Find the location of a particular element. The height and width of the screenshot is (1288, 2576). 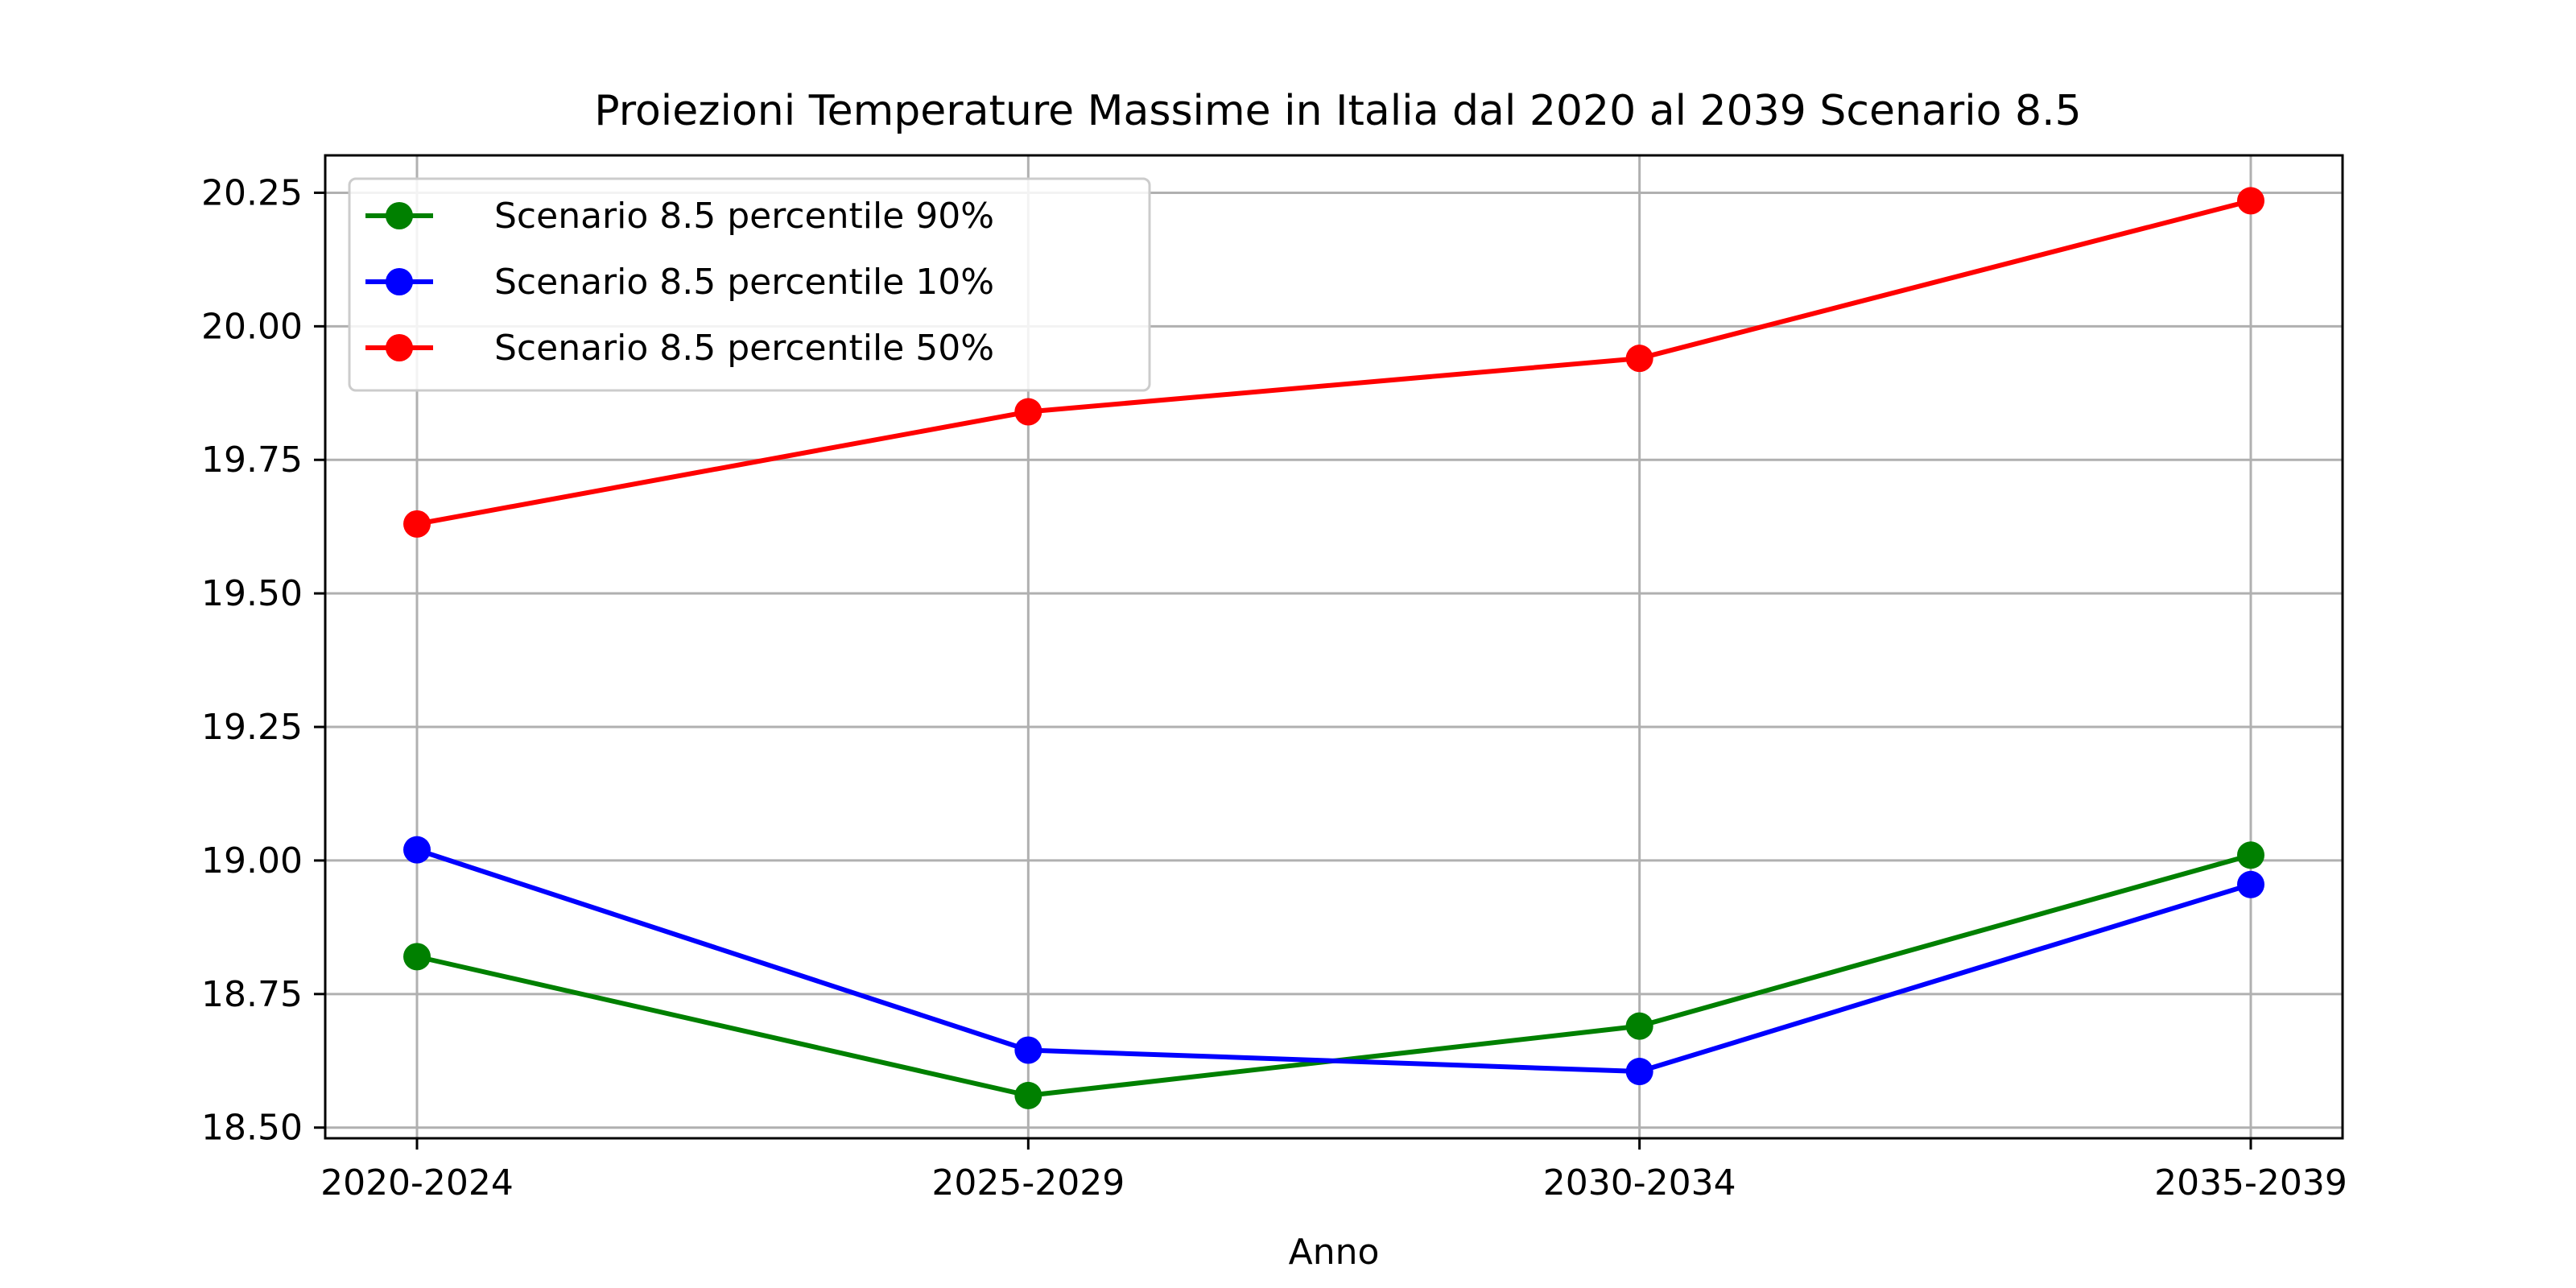

y-tick-label: 18.75 is located at coordinates (252, 994).